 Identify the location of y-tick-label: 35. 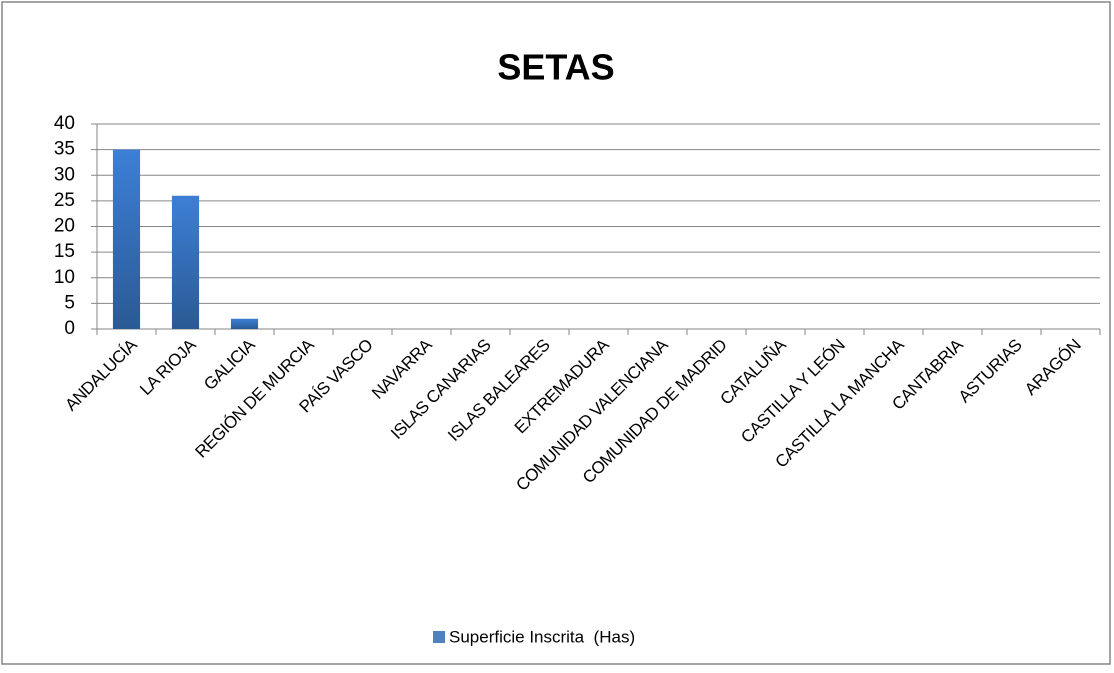
(64, 149).